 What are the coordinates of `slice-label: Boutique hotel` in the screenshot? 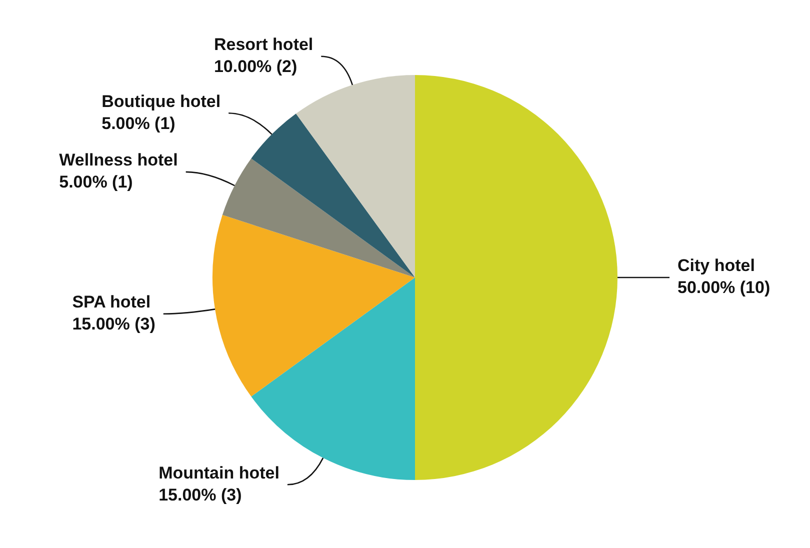 It's located at (161, 101).